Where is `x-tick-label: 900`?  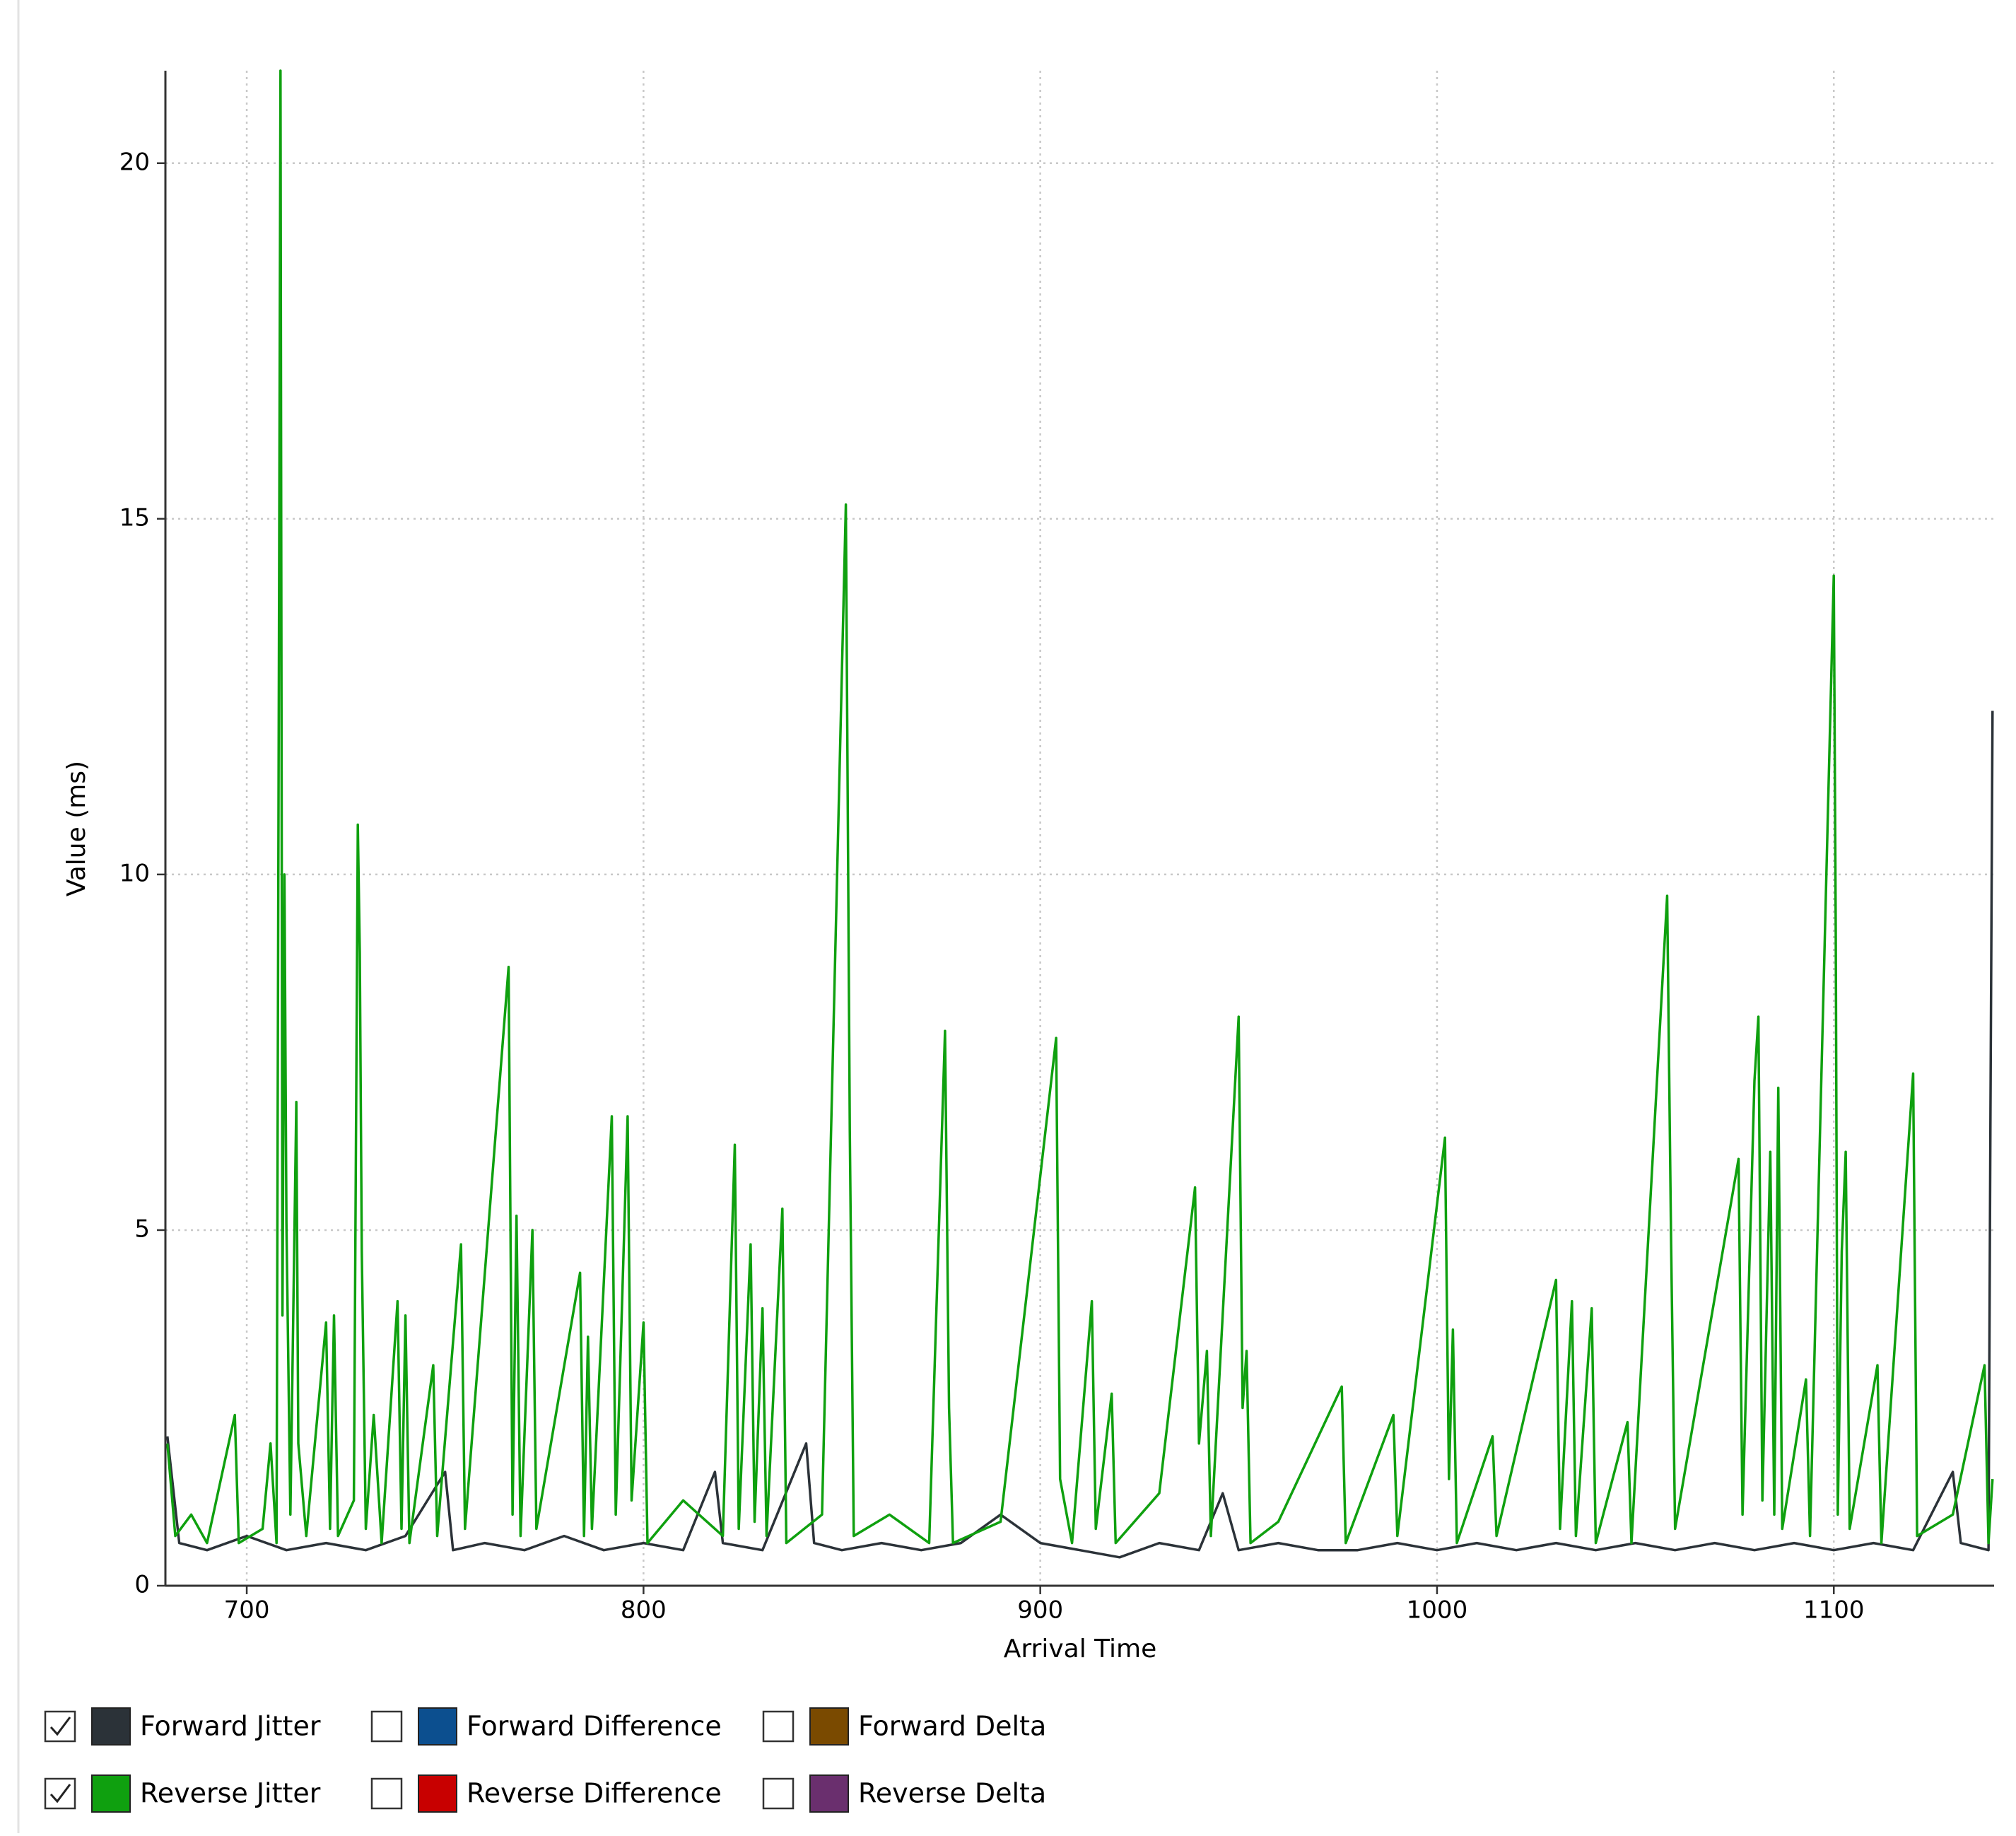
x-tick-label: 900 is located at coordinates (1040, 1610).